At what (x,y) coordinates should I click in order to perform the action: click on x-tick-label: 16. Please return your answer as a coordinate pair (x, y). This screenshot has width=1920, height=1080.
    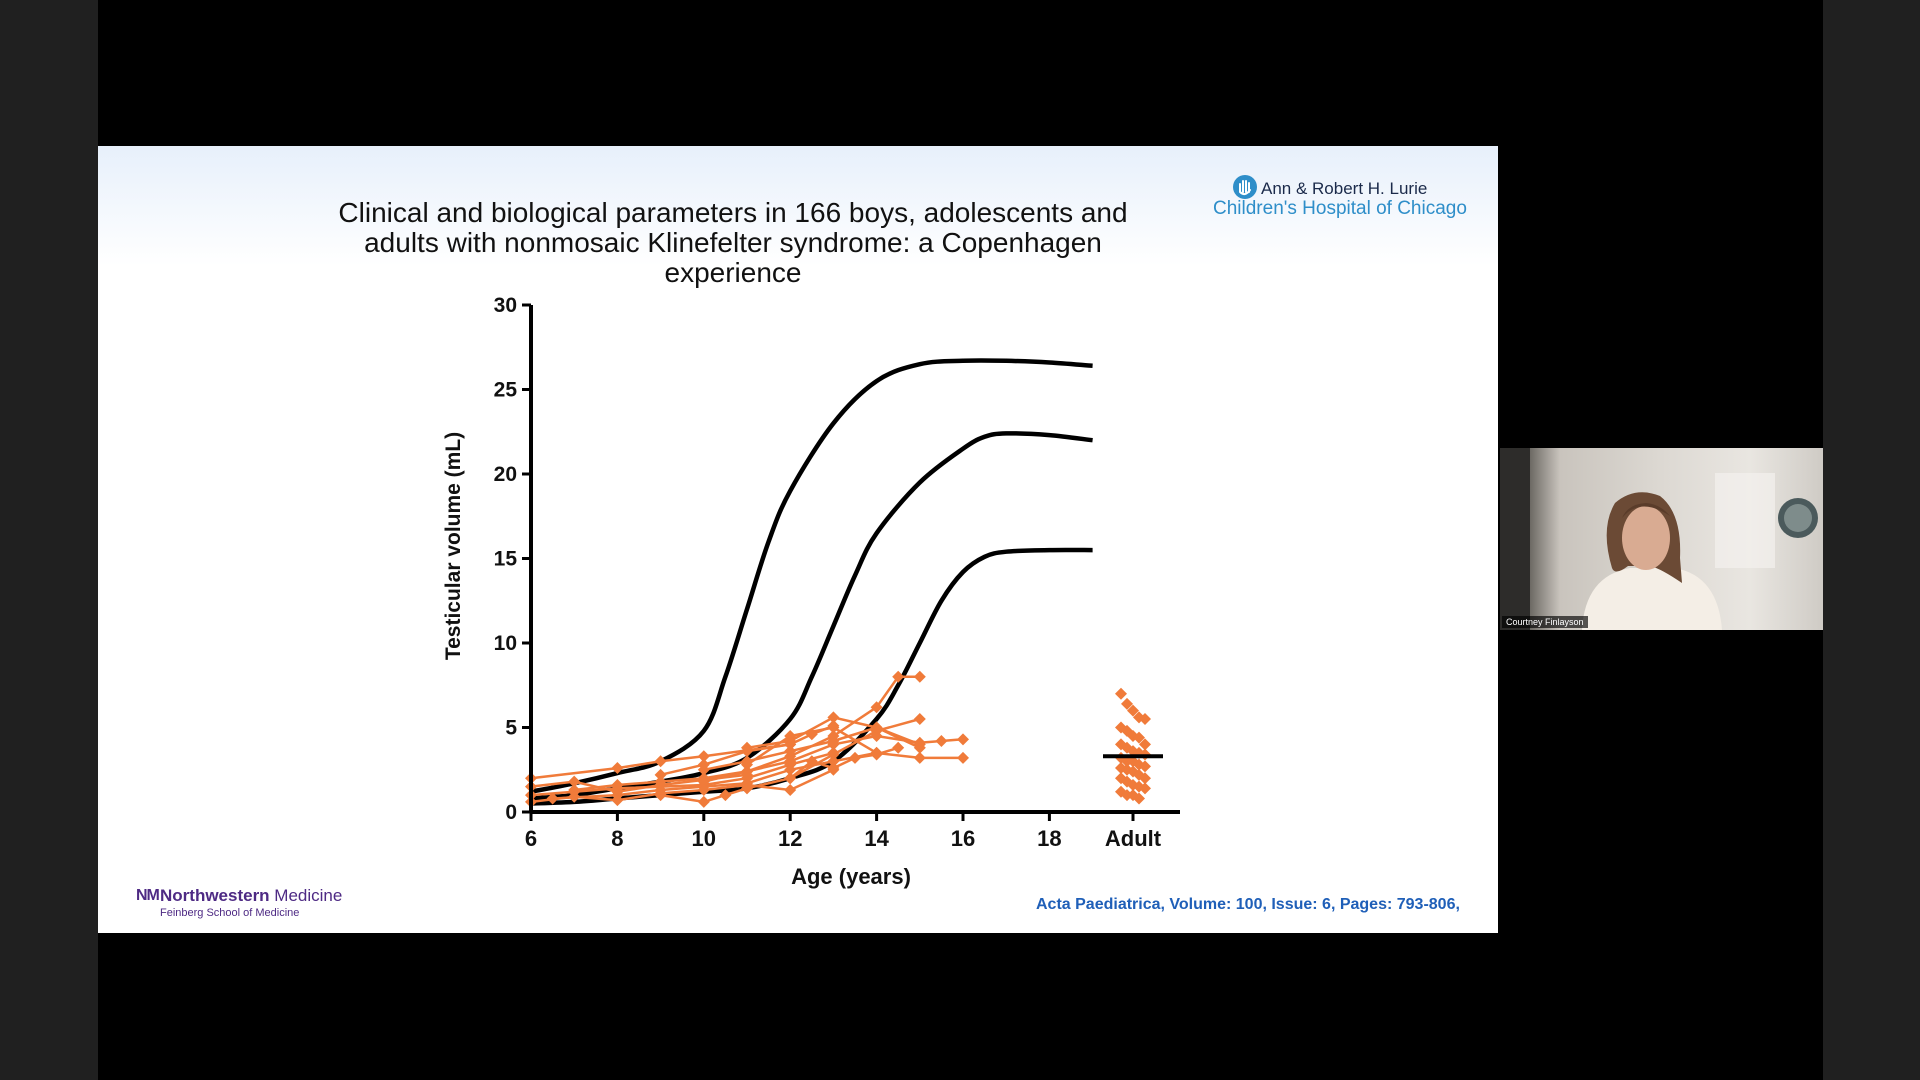
    Looking at the image, I should click on (963, 838).